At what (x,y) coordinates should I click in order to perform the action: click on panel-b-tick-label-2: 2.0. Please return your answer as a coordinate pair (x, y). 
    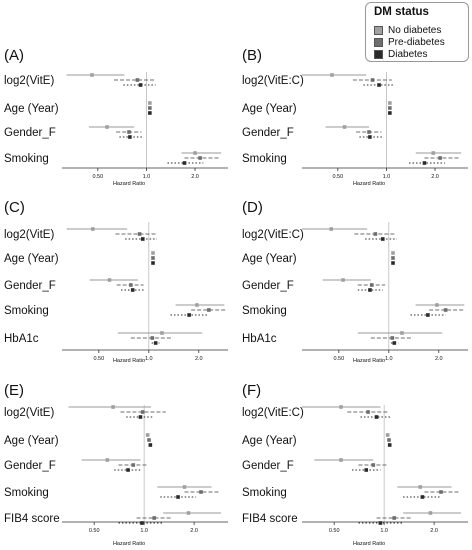
    Looking at the image, I should click on (435, 177).